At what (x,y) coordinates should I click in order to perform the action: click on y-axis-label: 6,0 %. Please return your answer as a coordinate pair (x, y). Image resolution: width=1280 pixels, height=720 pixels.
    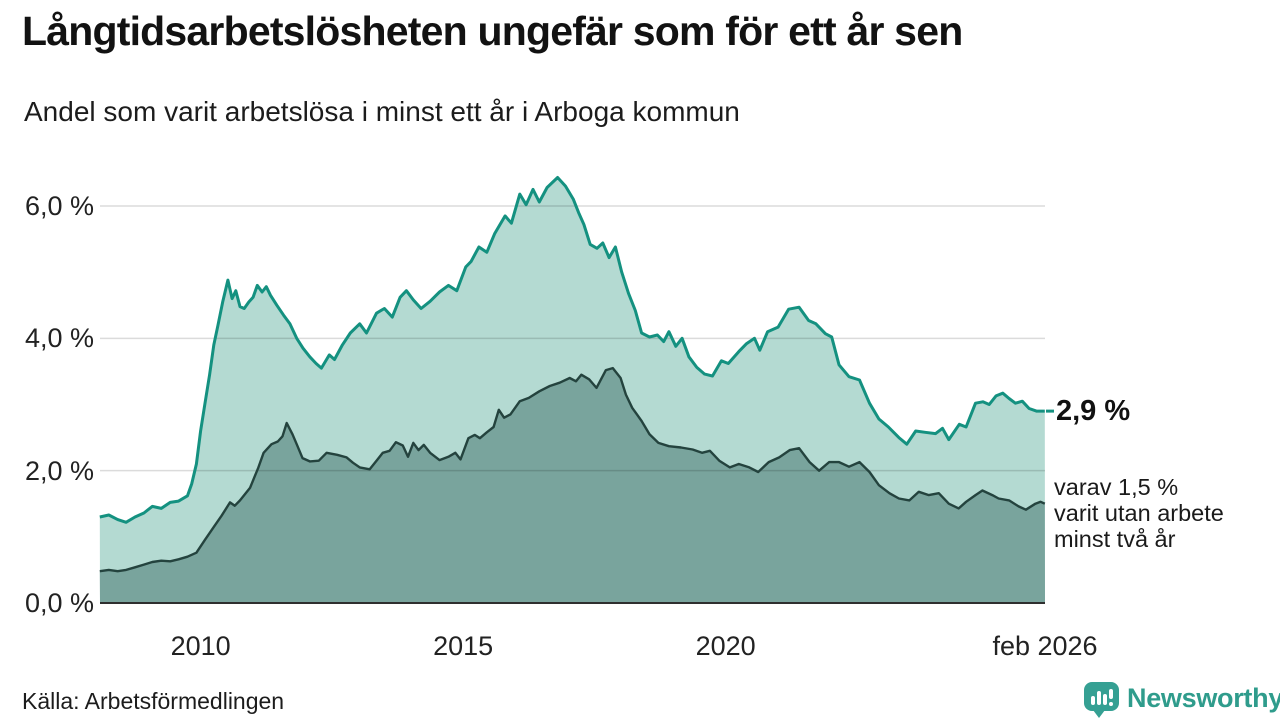
    Looking at the image, I should click on (59, 205).